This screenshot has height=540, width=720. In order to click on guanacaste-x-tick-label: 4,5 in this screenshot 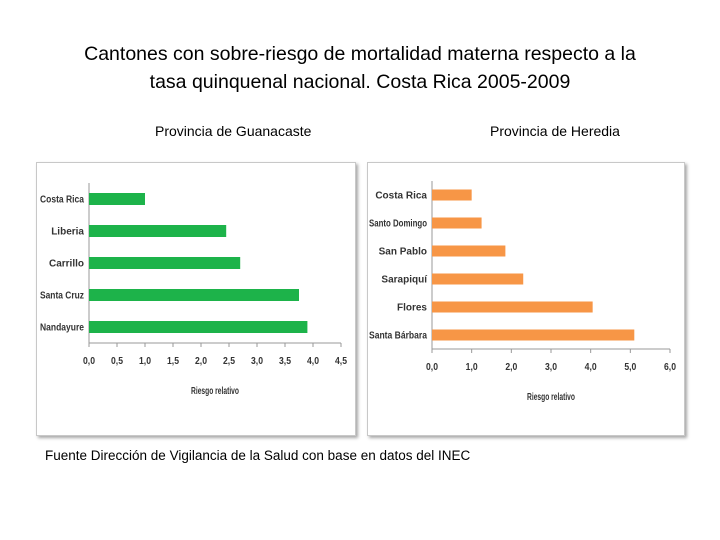, I will do `click(341, 361)`.